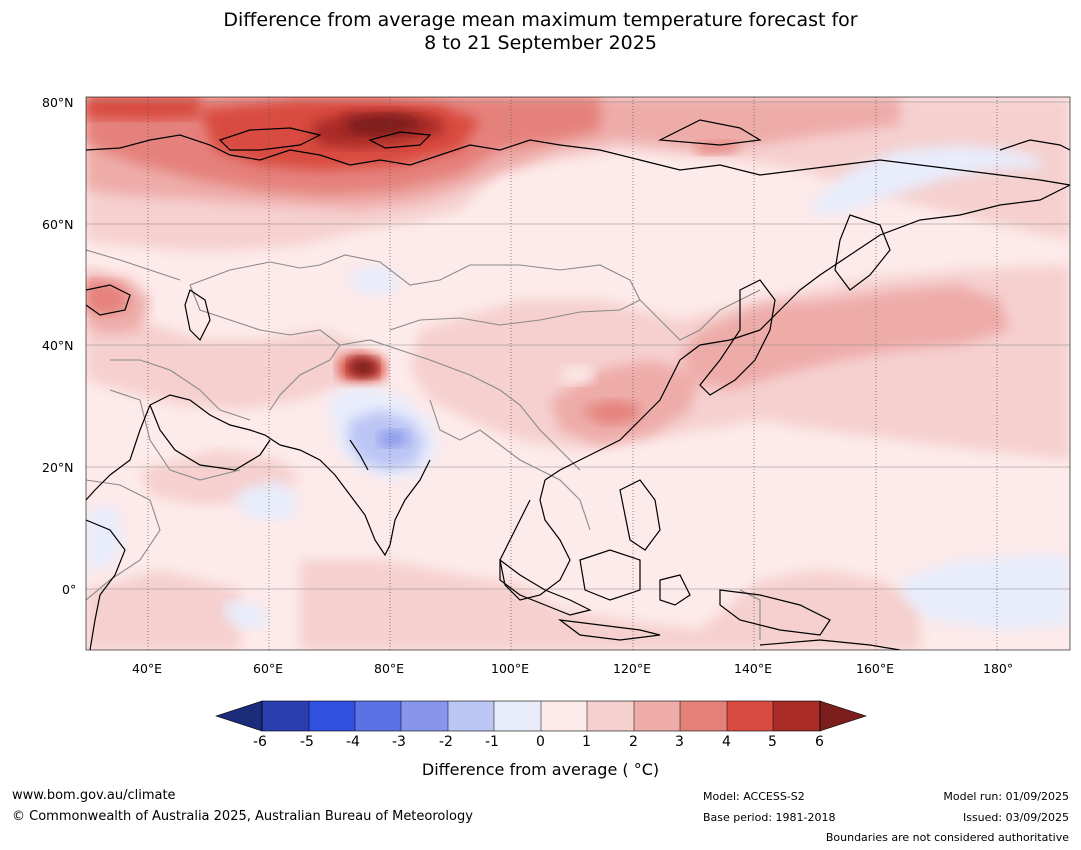 The height and width of the screenshot is (850, 1081). I want to click on equatorial-warm-band, so click(610, 605).